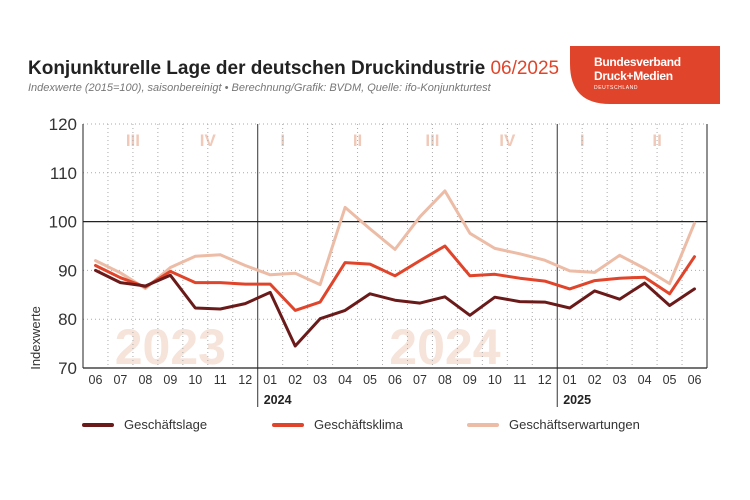  What do you see at coordinates (320, 380) in the screenshot?
I see `x-tick-label-9: 03` at bounding box center [320, 380].